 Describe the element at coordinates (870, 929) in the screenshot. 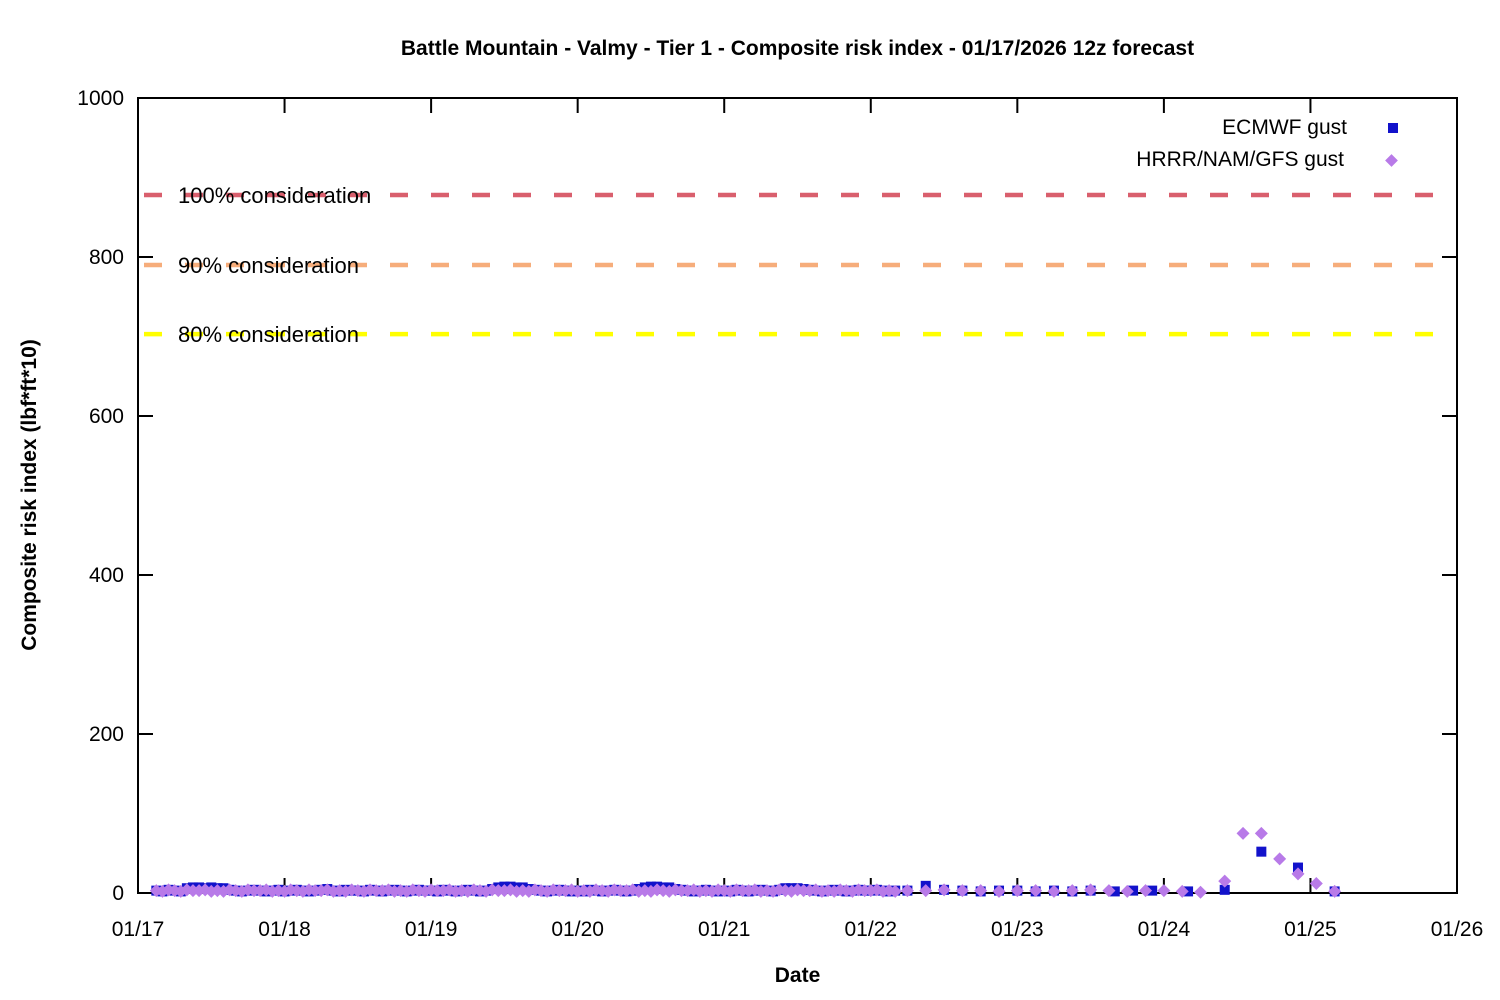

I see `x-tick-label: 01/22` at that location.